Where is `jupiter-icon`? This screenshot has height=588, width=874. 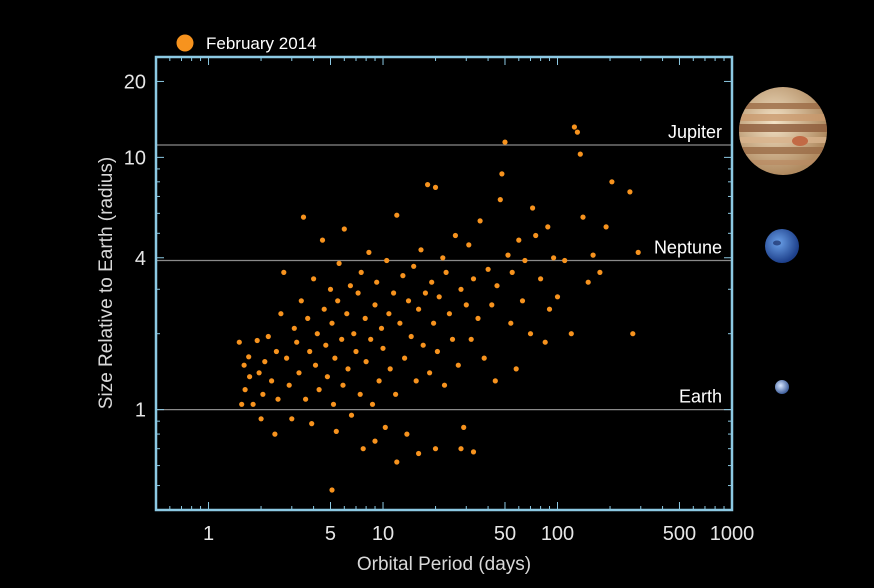
jupiter-icon is located at coordinates (783, 131).